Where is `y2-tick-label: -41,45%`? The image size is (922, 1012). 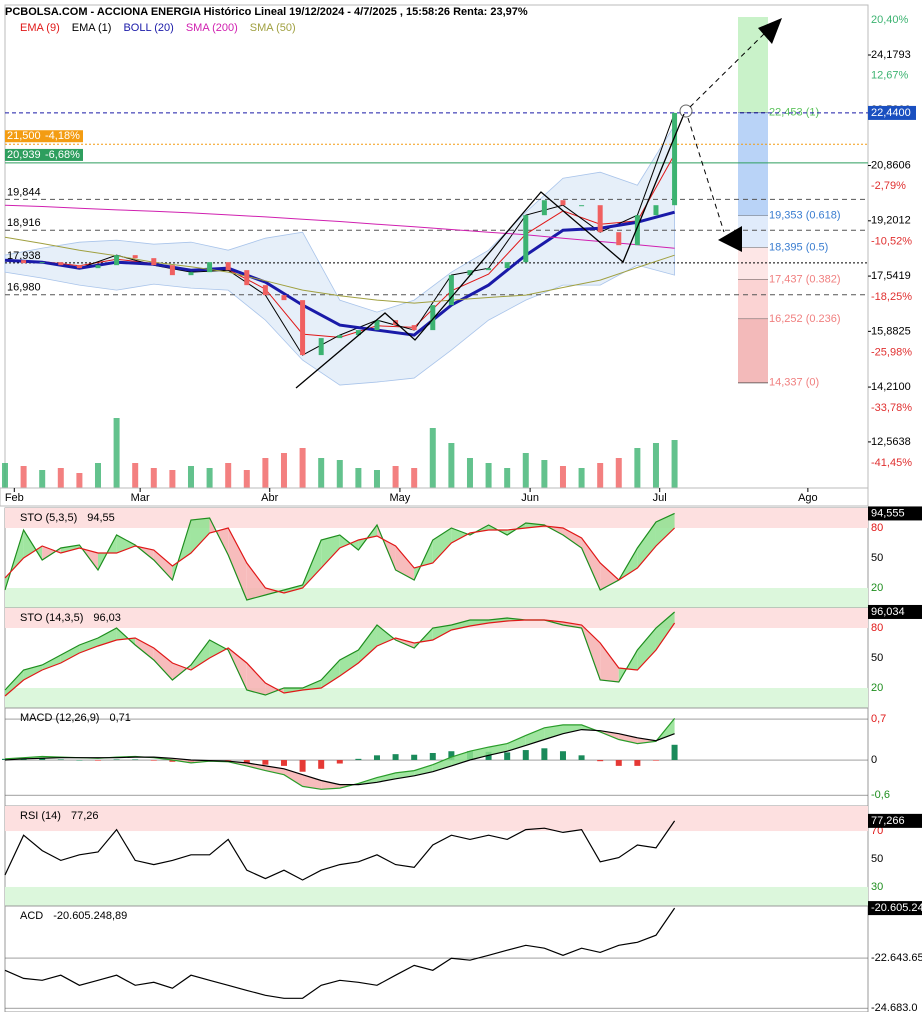
y2-tick-label: -41,45% is located at coordinates (891, 463).